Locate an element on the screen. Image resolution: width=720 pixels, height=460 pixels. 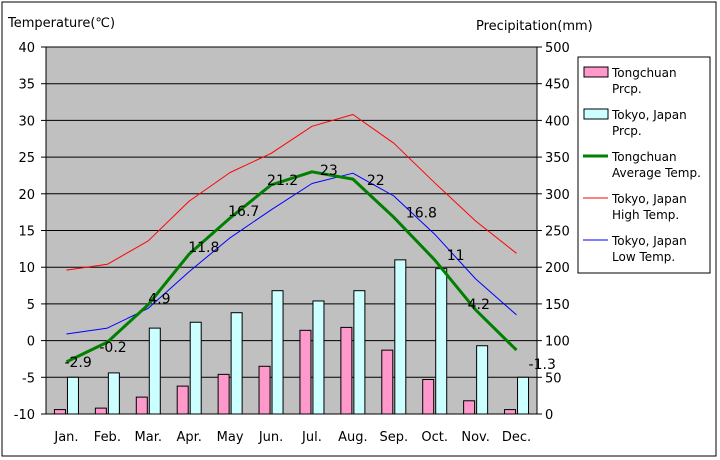
x-category-label: Oct. is located at coordinates (434, 437).